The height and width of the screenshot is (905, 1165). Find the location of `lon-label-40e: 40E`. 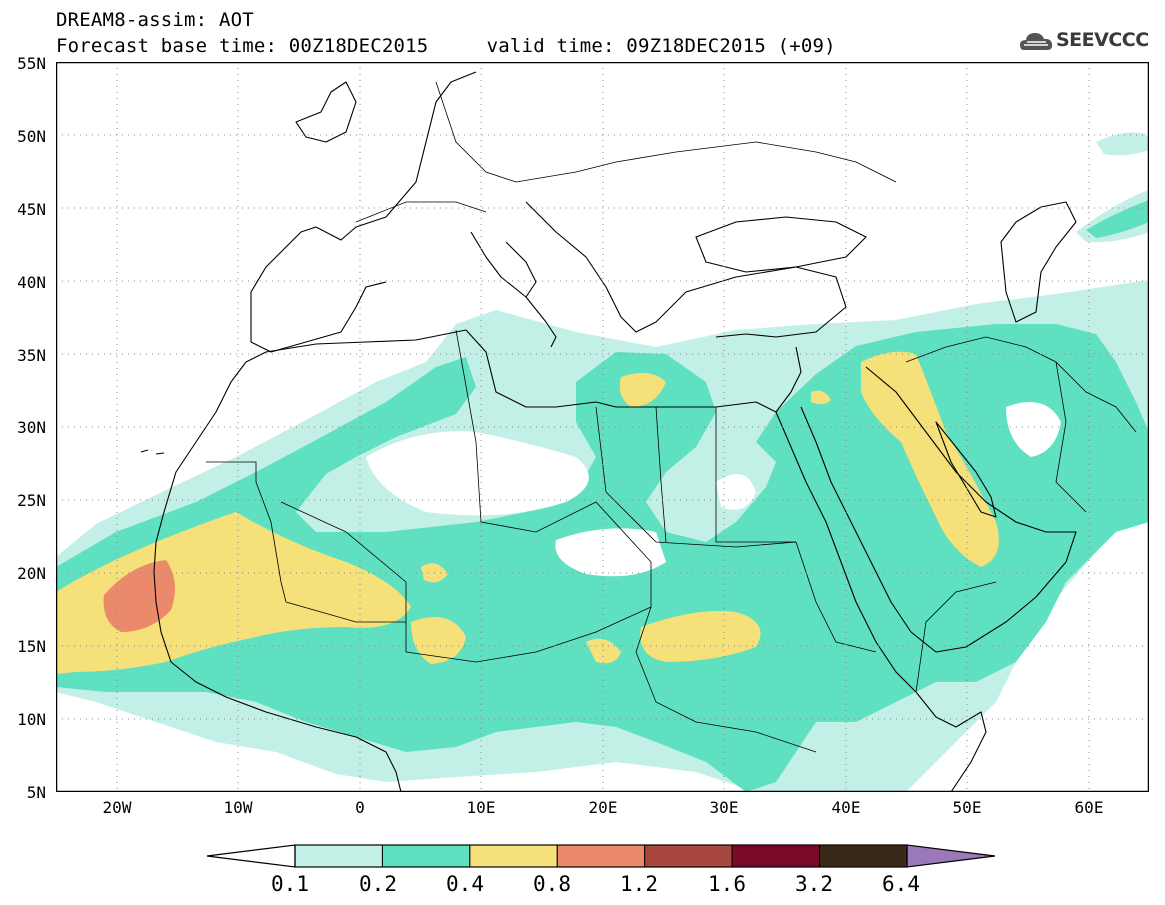

lon-label-40e: 40E is located at coordinates (846, 807).